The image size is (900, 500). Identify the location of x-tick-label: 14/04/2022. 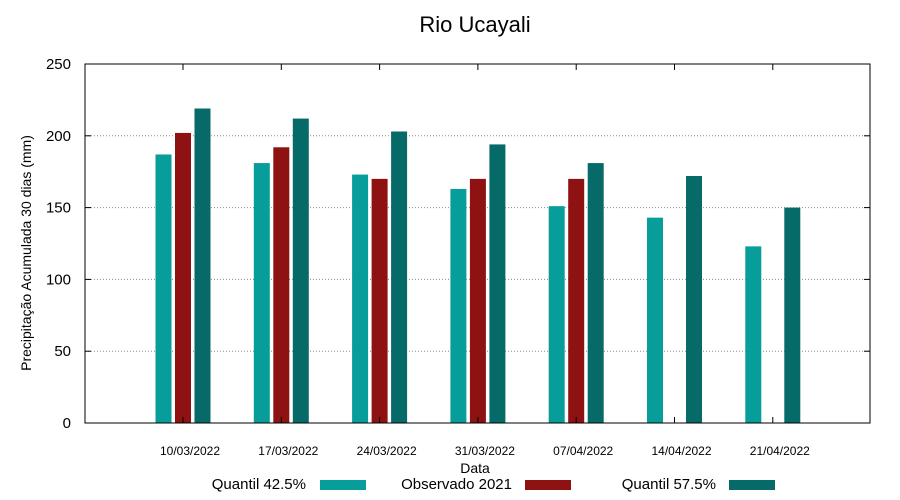
(681, 451).